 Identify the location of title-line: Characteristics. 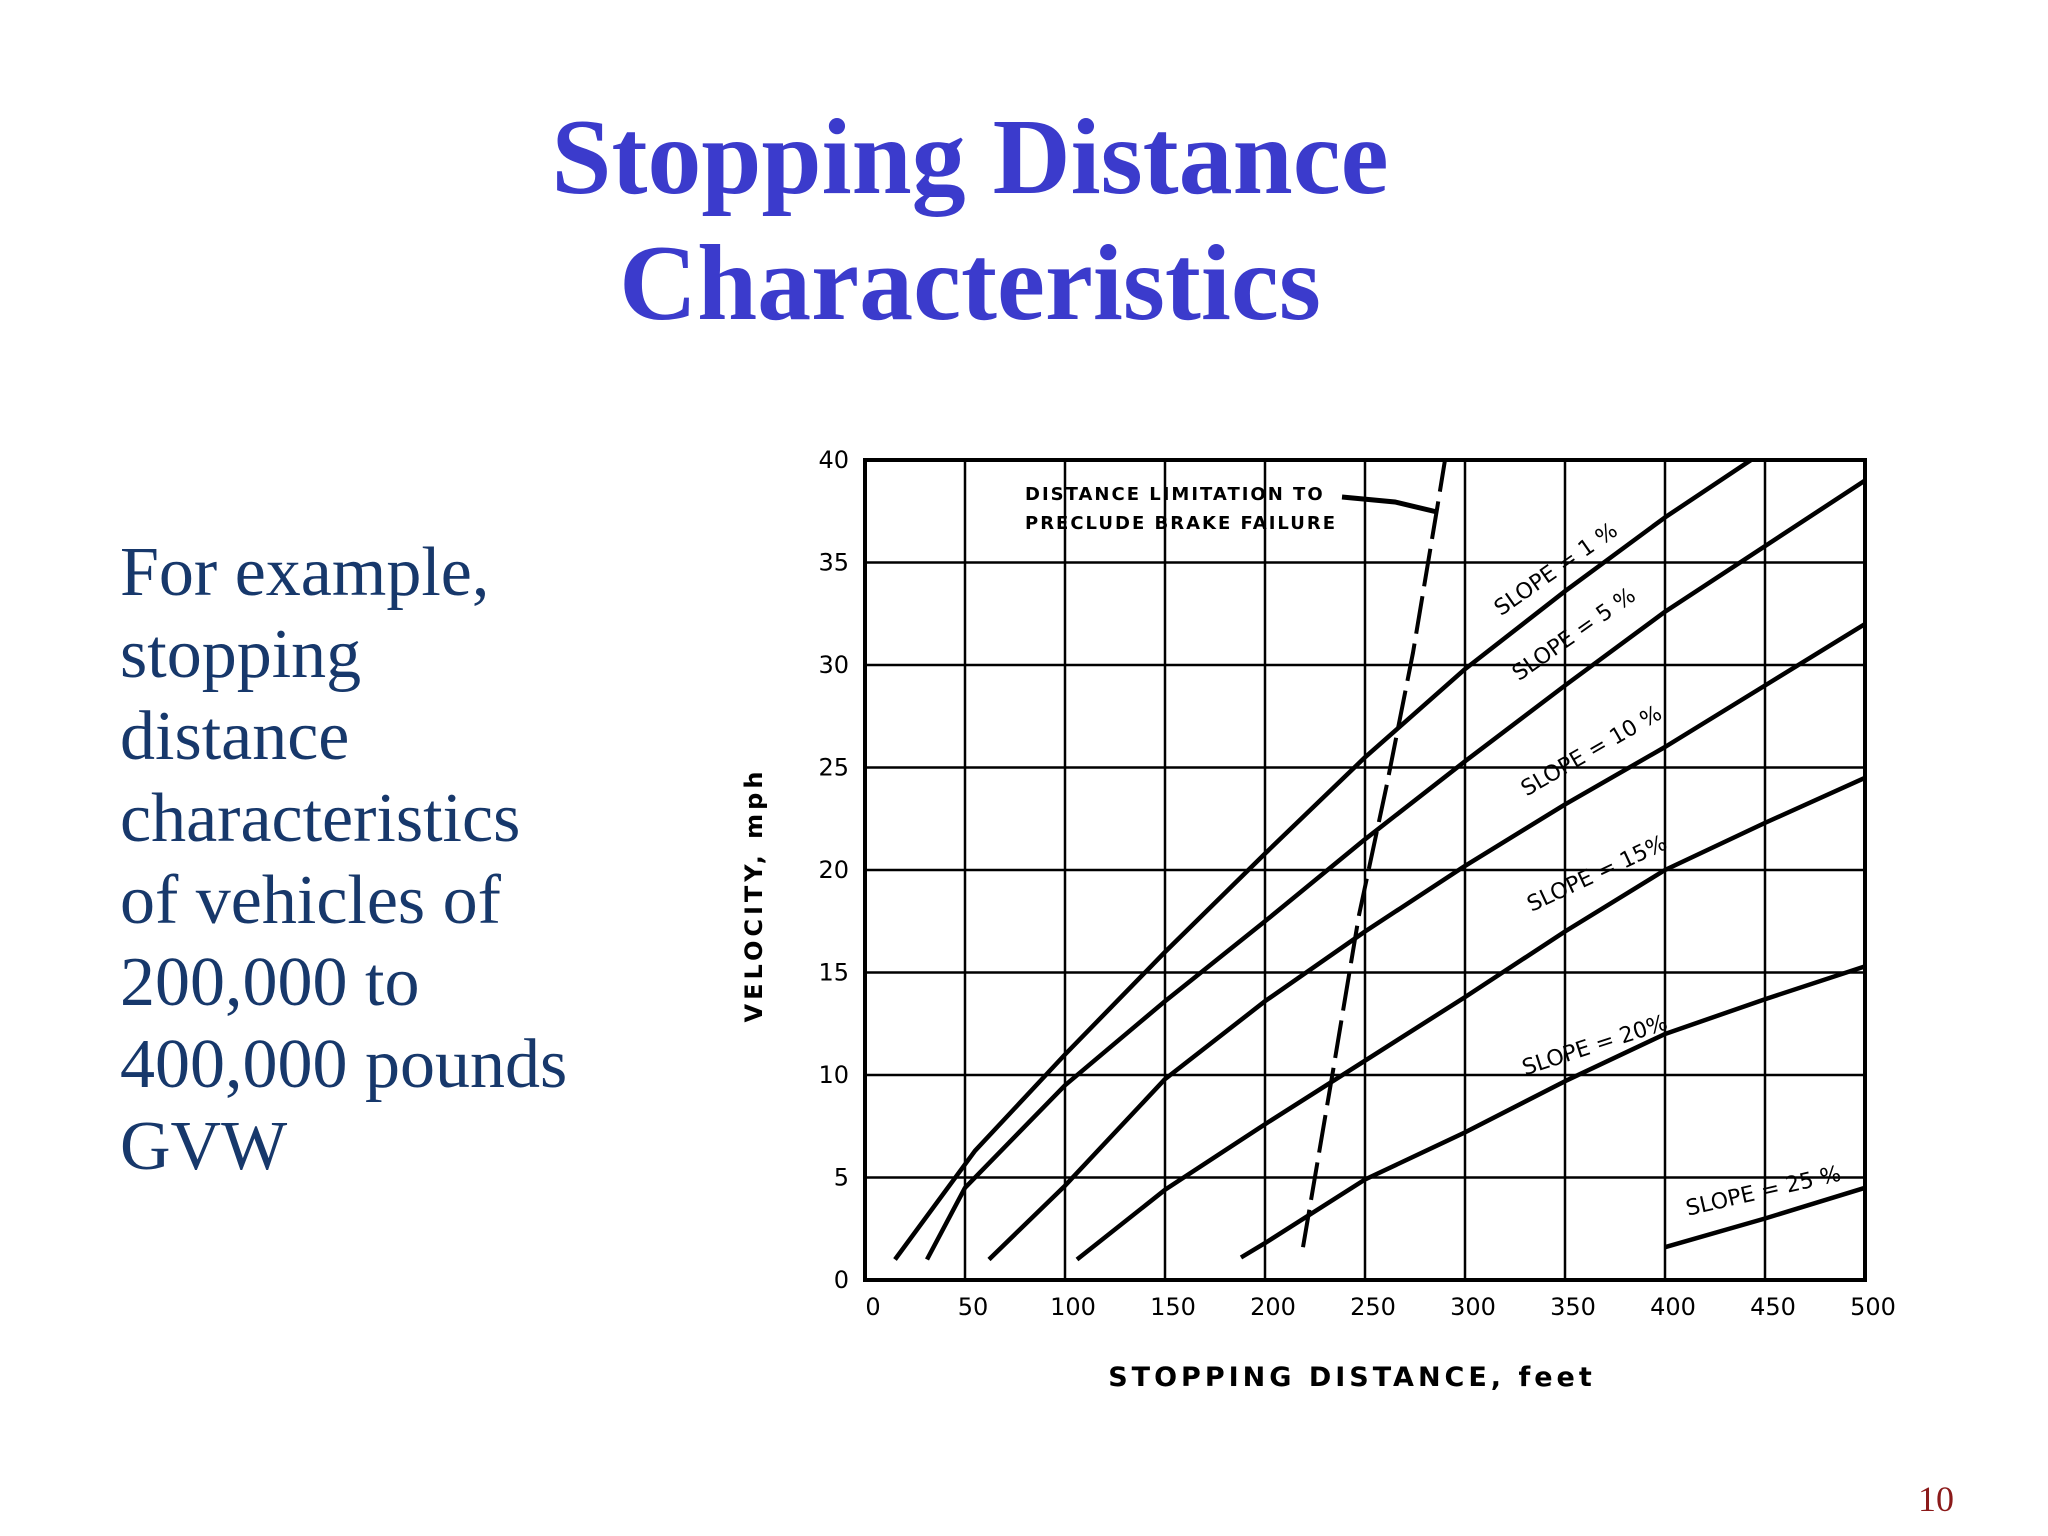
(970, 283).